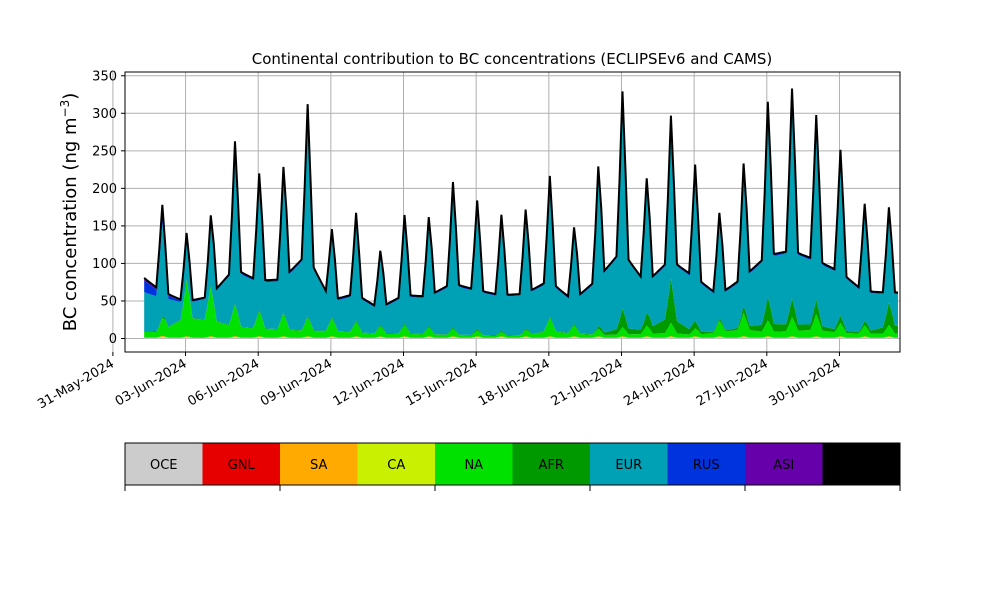  I want to click on legend-swatch-sa, so click(319, 464).